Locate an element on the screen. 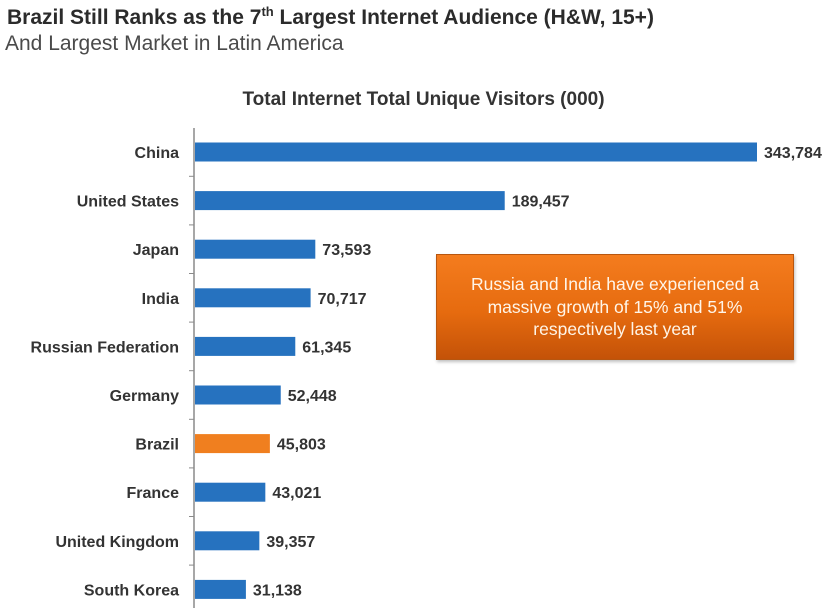  value-label: 52,448 is located at coordinates (312, 396).